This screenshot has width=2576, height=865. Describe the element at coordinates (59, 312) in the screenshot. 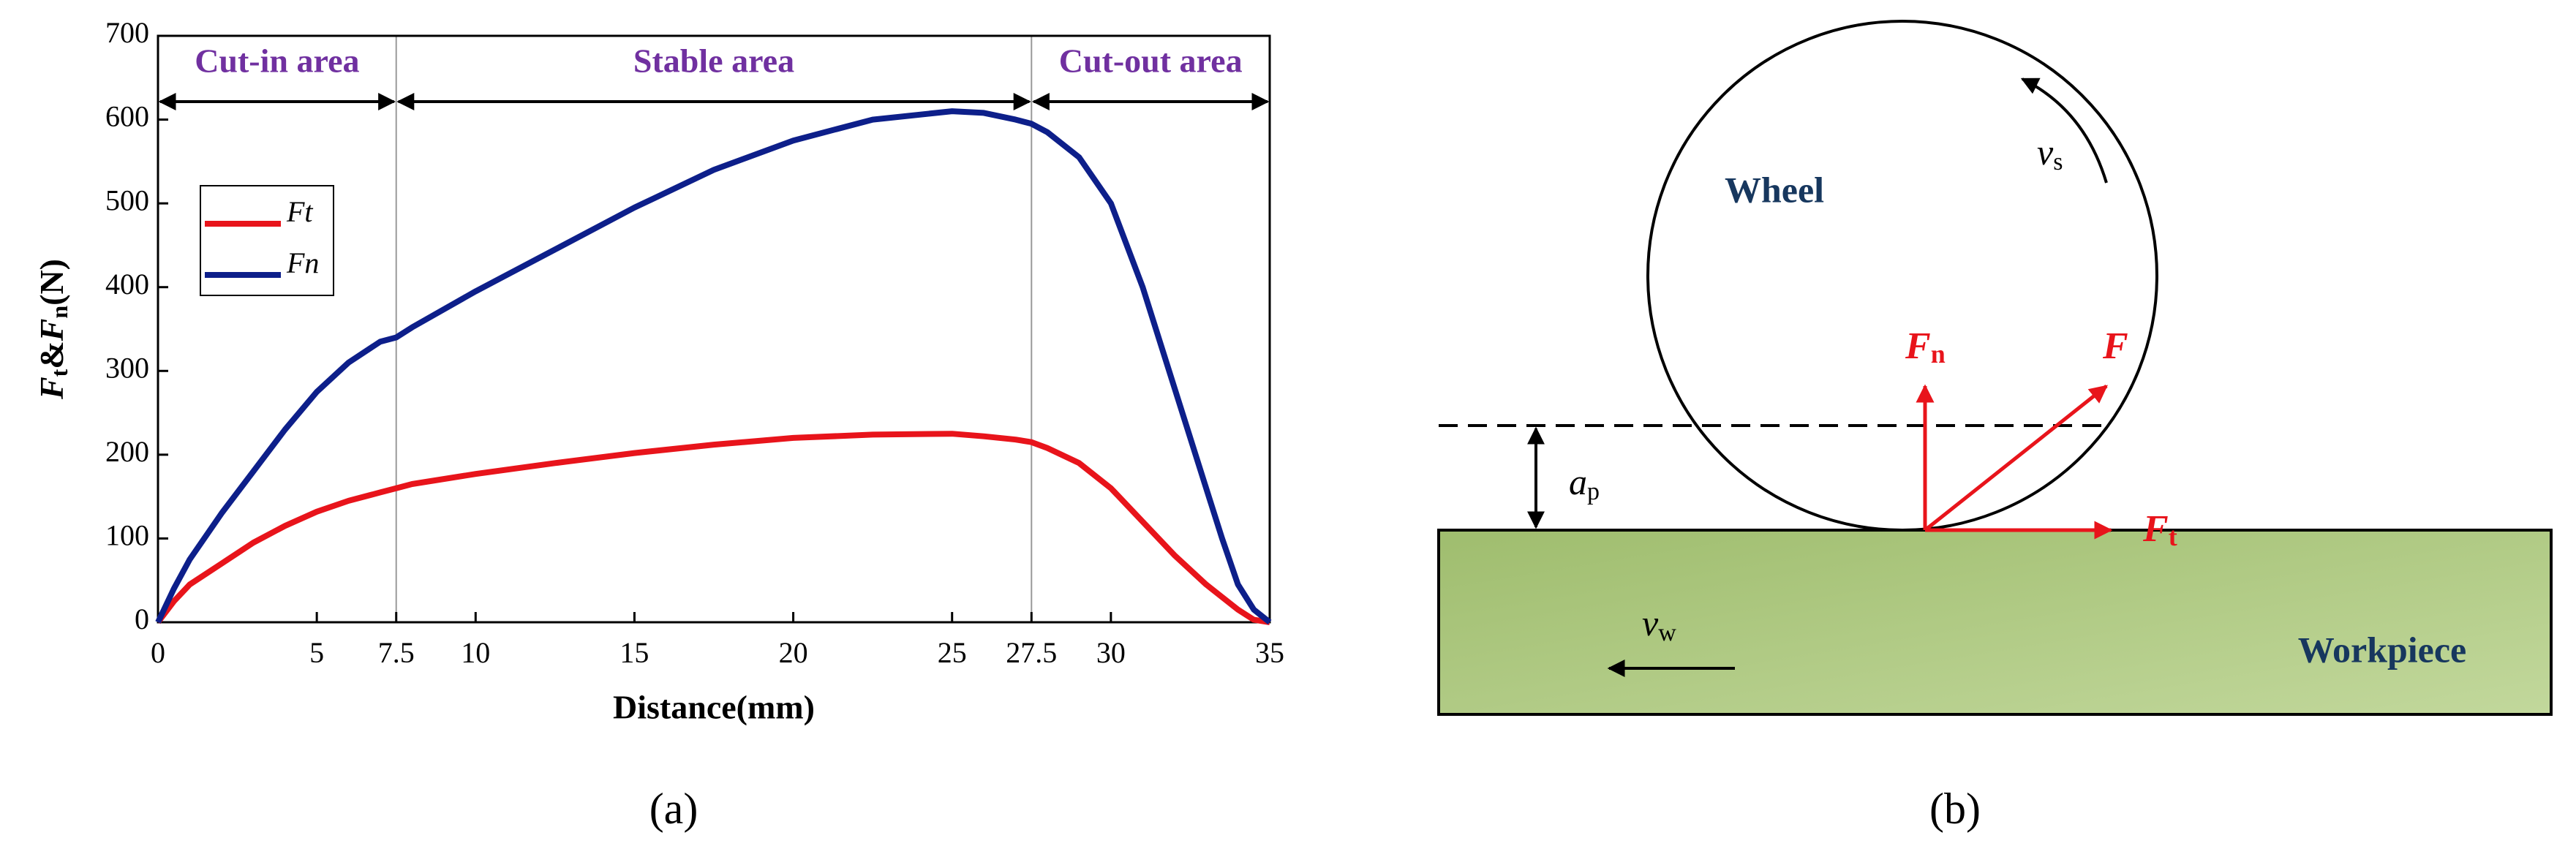

I see `y-label-part: n` at that location.